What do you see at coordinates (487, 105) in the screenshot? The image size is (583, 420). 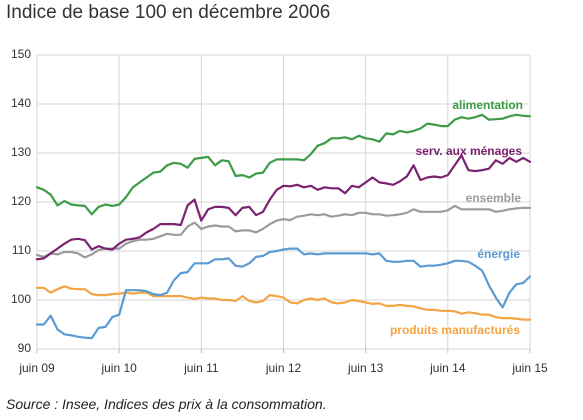 I see `series-label-alimentation: alimentation` at bounding box center [487, 105].